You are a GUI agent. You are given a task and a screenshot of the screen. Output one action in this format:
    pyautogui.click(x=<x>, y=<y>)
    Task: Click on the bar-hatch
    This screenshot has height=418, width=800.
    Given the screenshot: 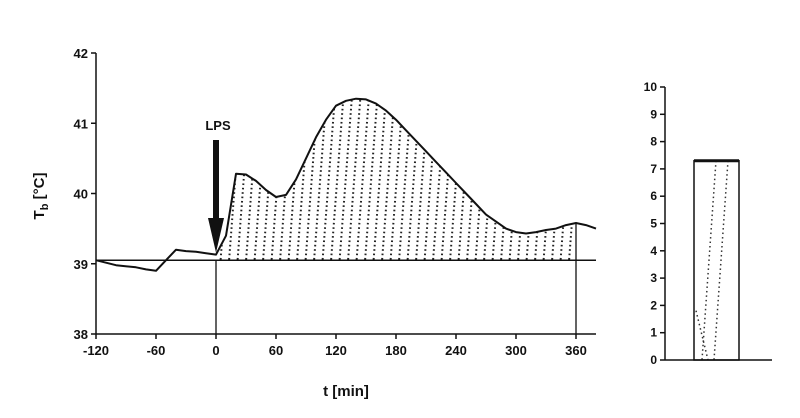 What is the action you would take?
    pyautogui.click(x=712, y=260)
    